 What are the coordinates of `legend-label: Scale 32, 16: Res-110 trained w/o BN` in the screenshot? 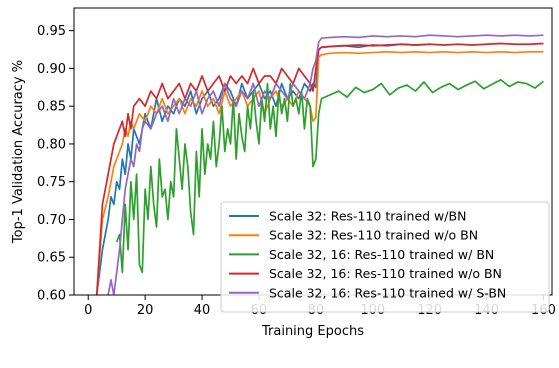 It's located at (385, 273).